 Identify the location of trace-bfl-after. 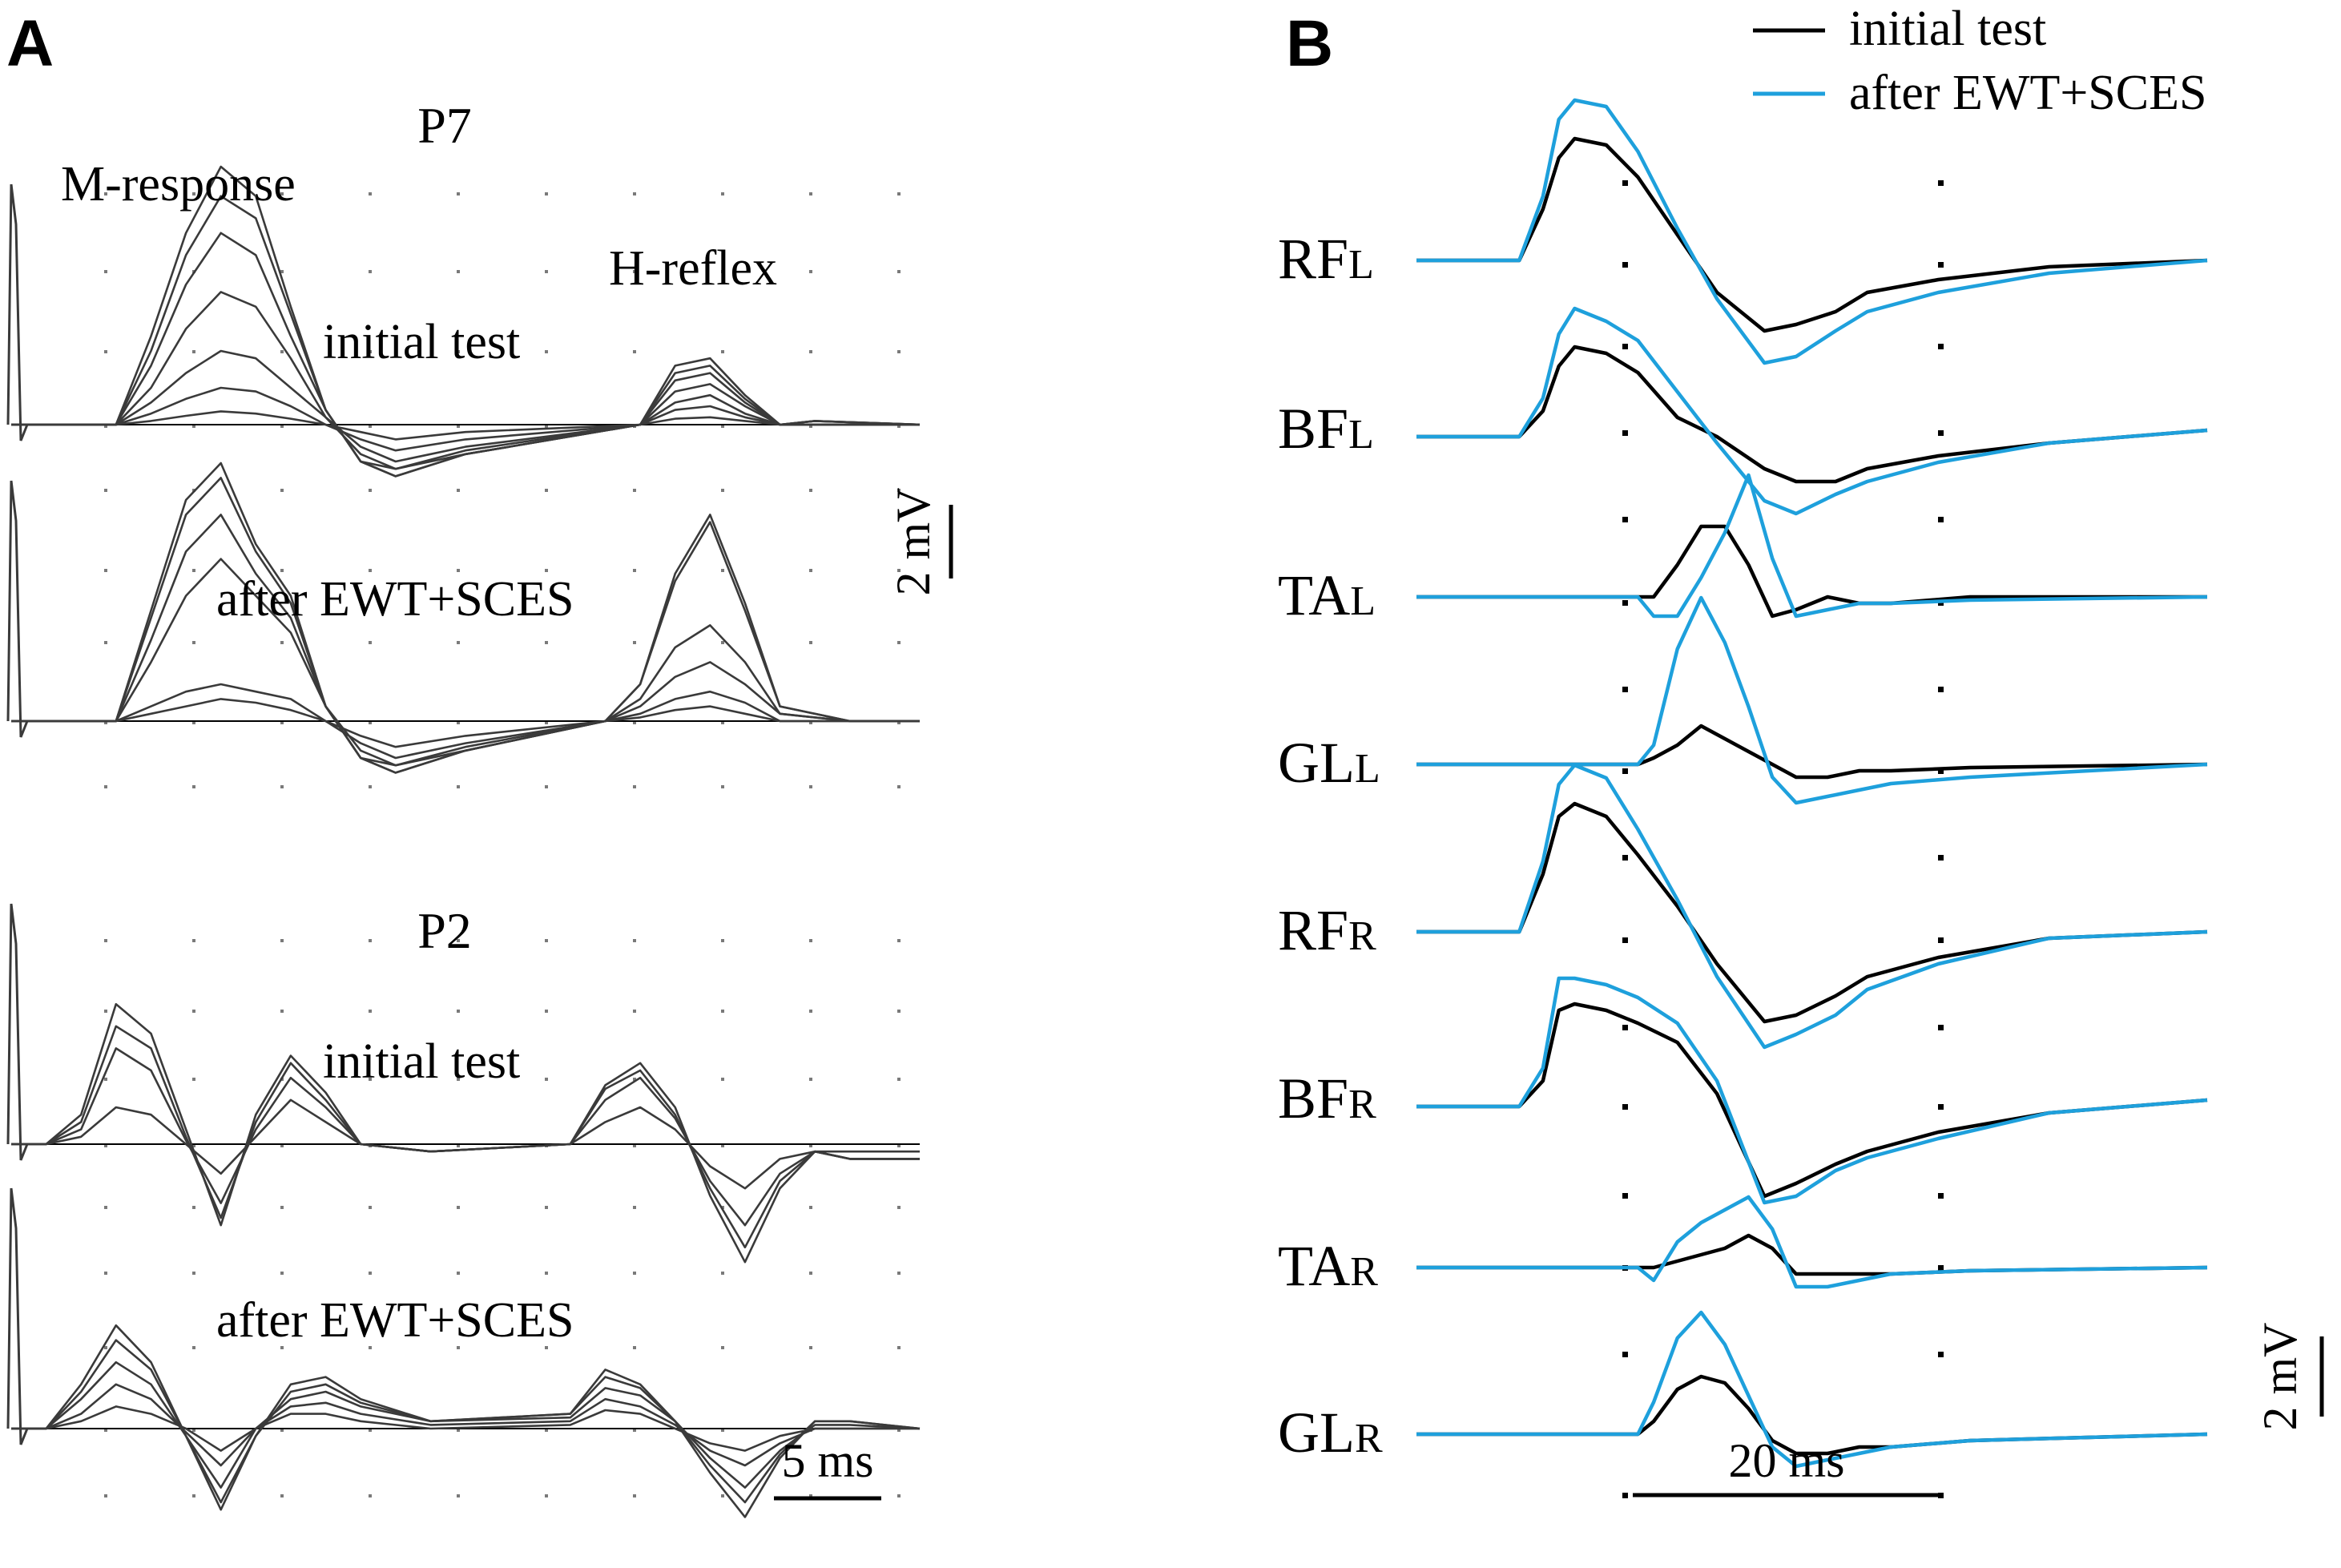
(1812, 411).